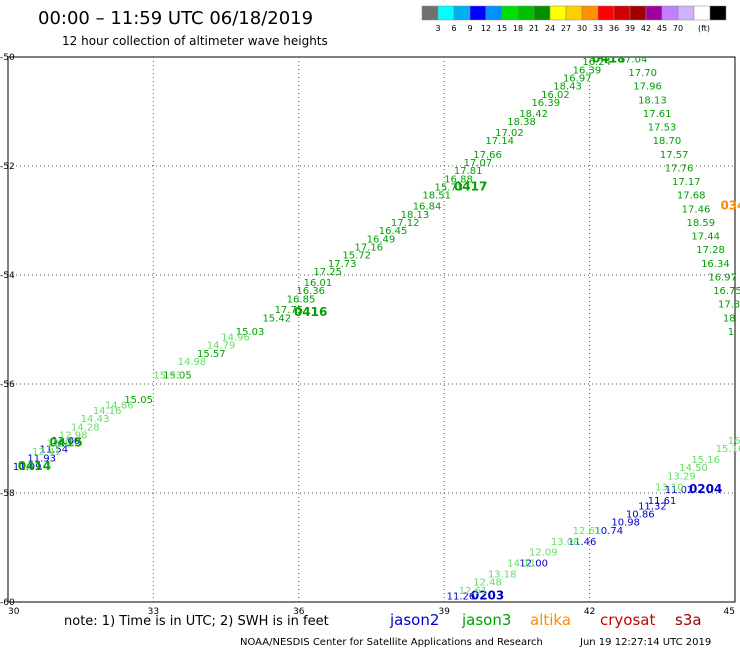 Image resolution: width=740 pixels, height=650 pixels. Describe the element at coordinates (478, 163) in the screenshot. I see `data-point-label: 17.07` at that location.